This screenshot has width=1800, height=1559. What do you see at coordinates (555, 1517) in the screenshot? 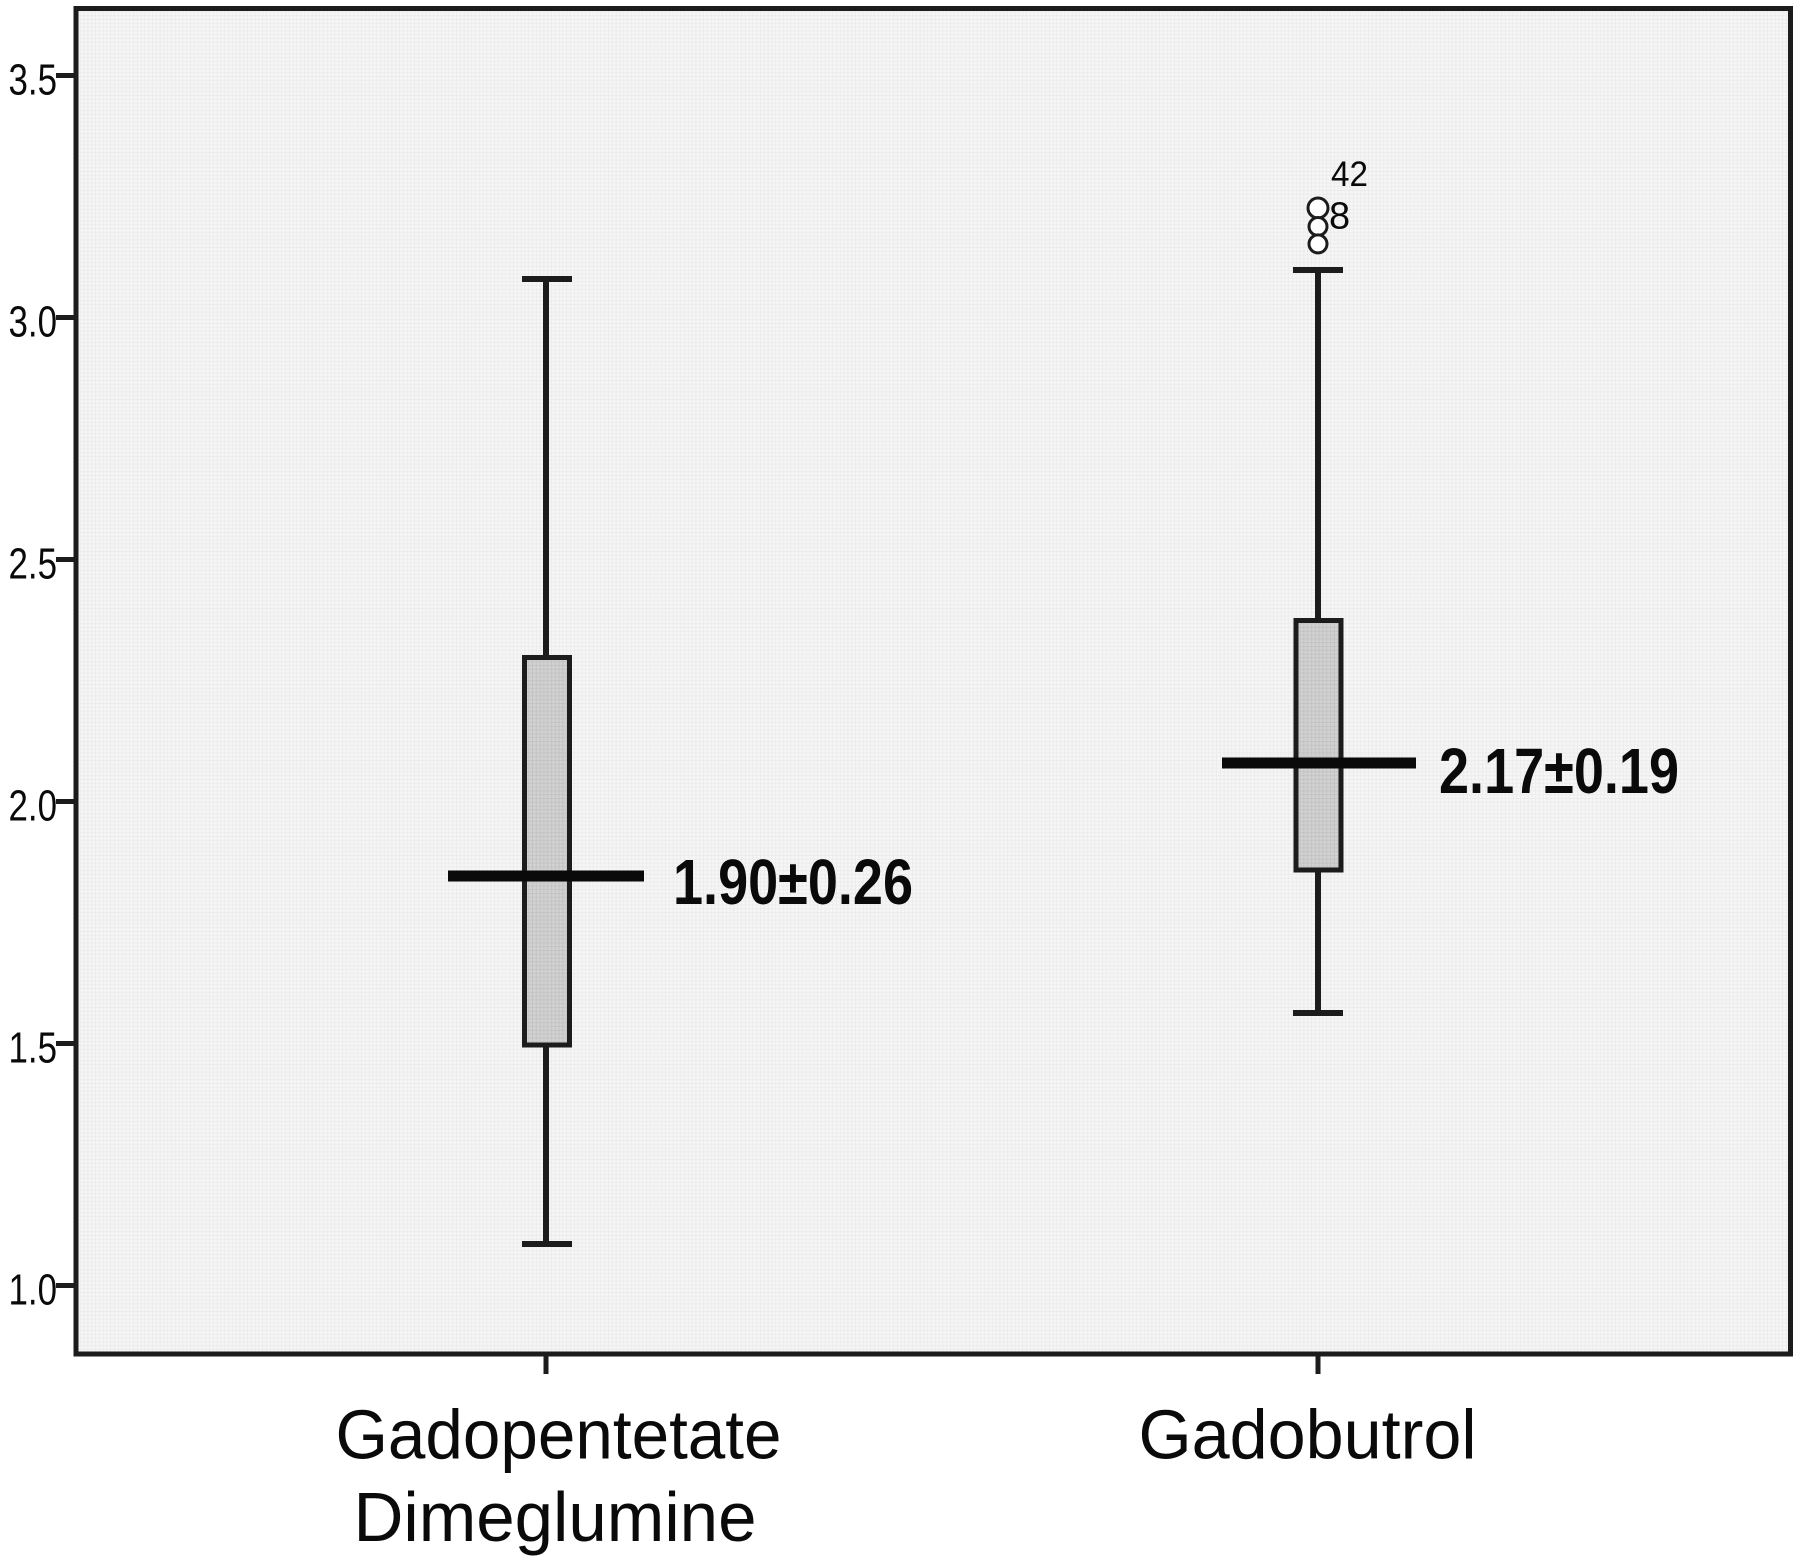
I see `svg-text: Dimeglumine` at bounding box center [555, 1517].